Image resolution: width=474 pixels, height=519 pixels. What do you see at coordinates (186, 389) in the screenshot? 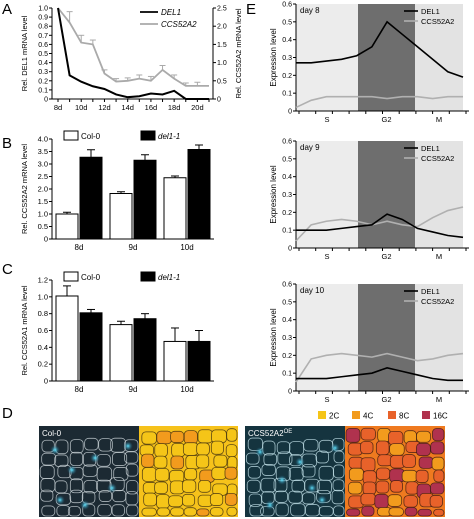
I see `panel-c-category-label: 10d` at bounding box center [186, 389].